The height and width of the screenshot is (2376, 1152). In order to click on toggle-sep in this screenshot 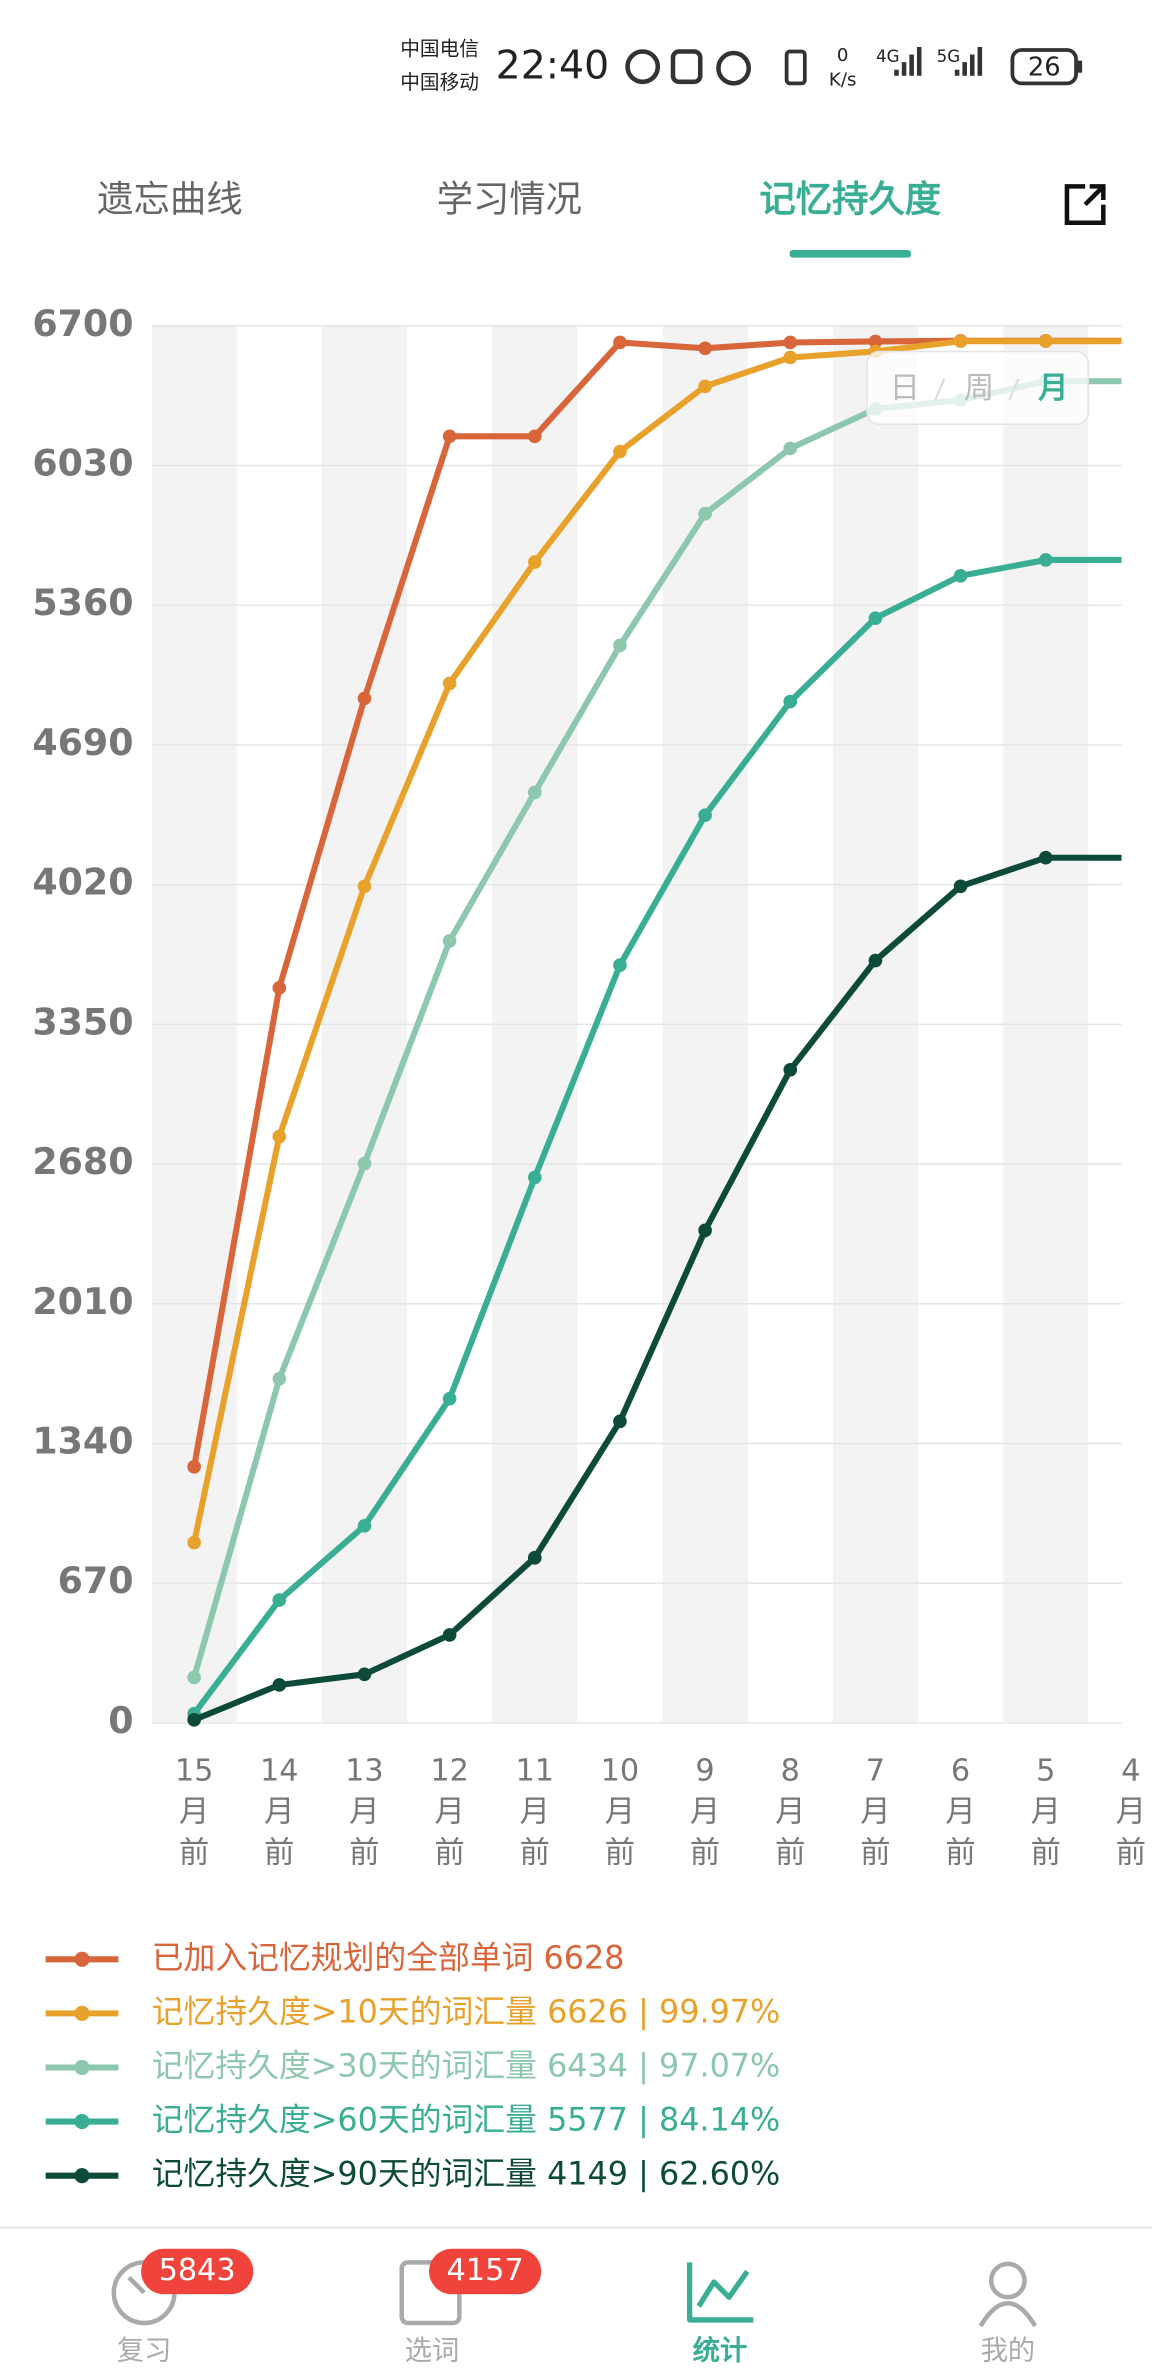, I will do `click(940, 389)`.